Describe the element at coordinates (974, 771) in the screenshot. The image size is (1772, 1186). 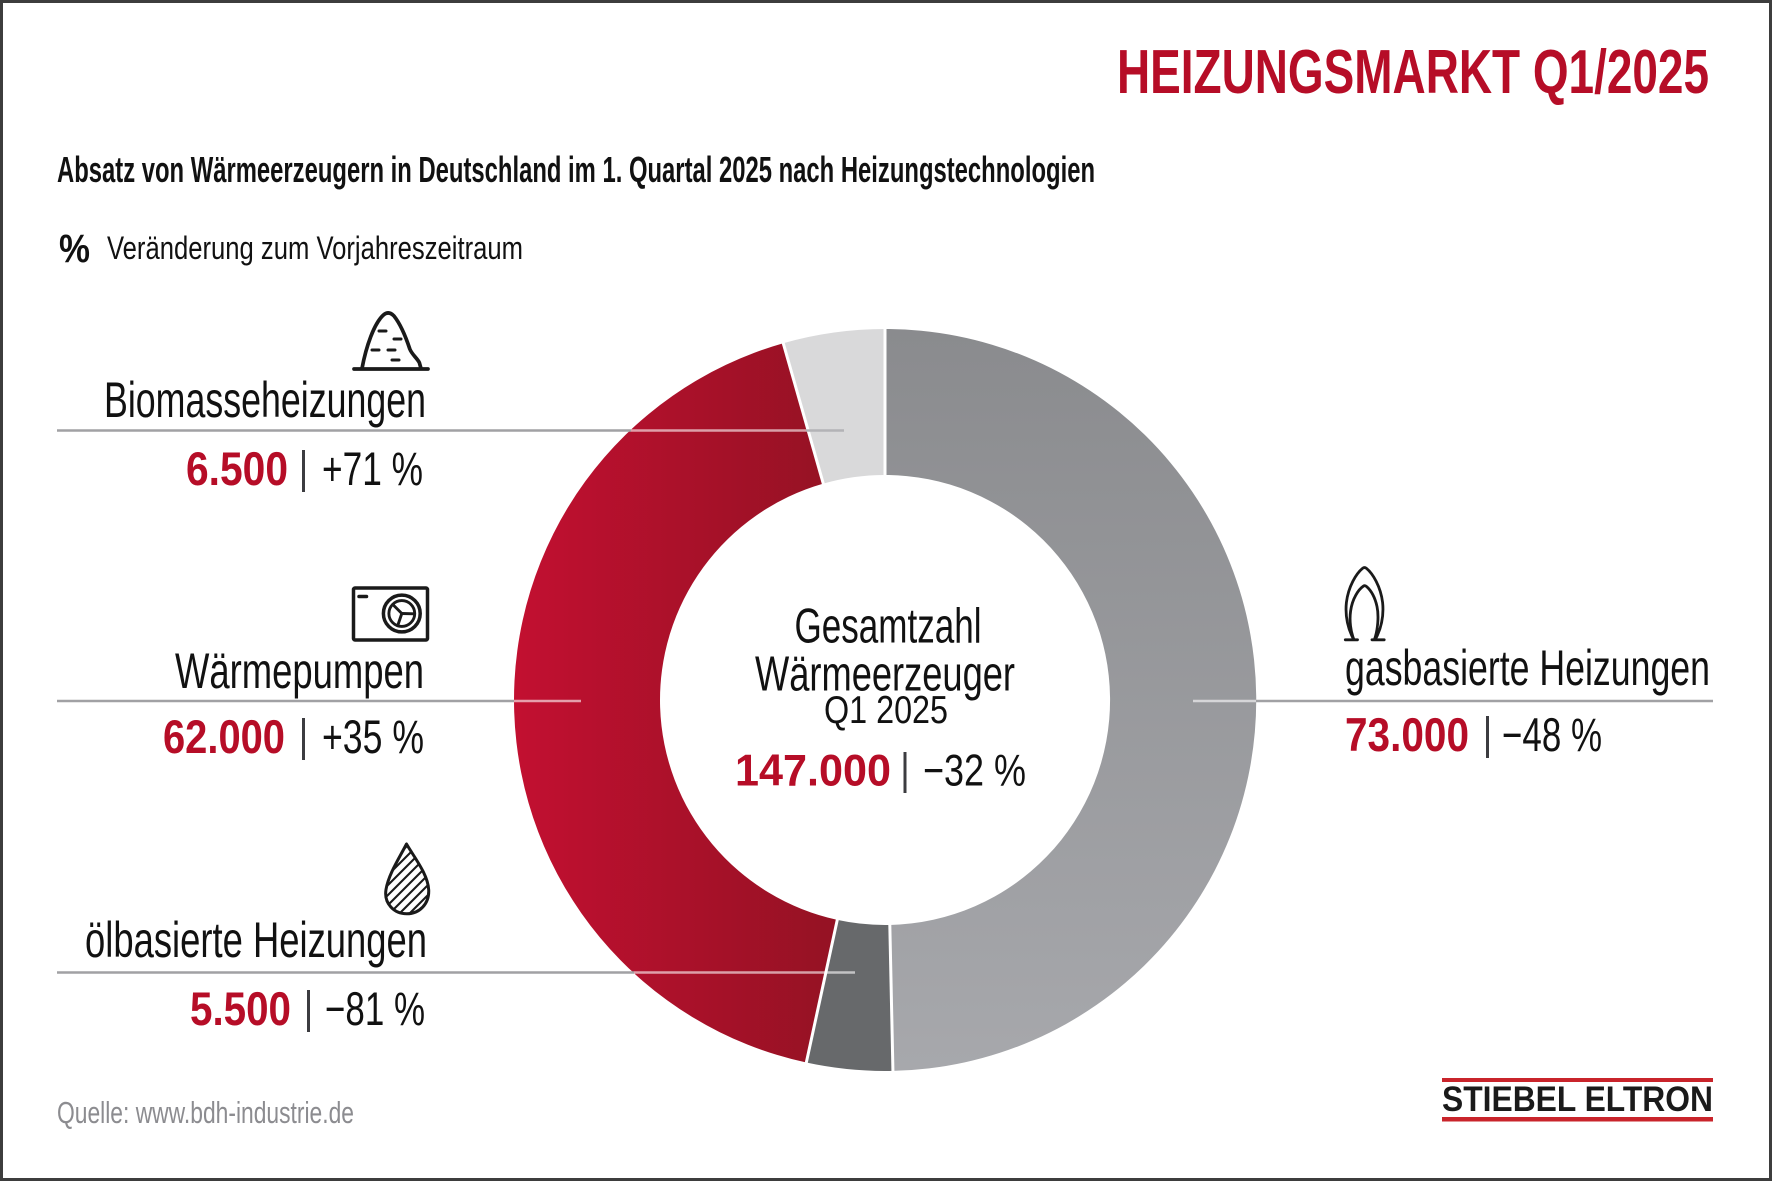
I see `svg-text: −32 %` at that location.